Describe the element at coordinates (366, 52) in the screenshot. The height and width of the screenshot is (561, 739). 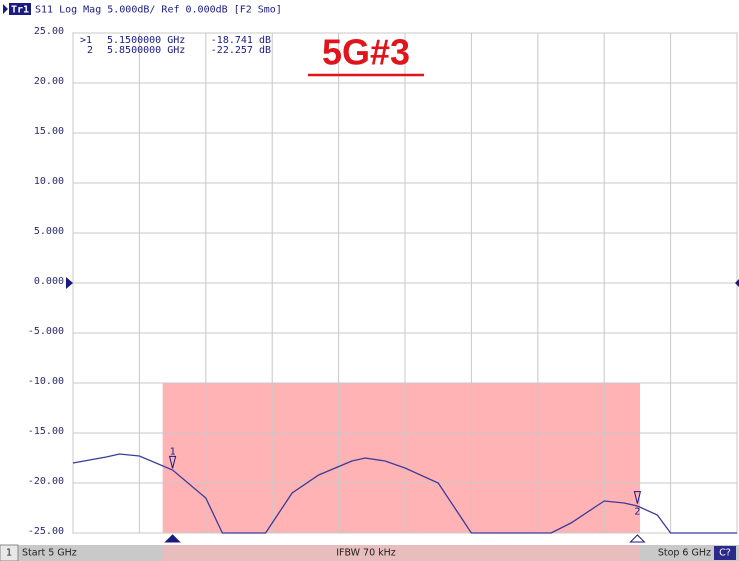
I see `annotation-title: 5G#3` at that location.